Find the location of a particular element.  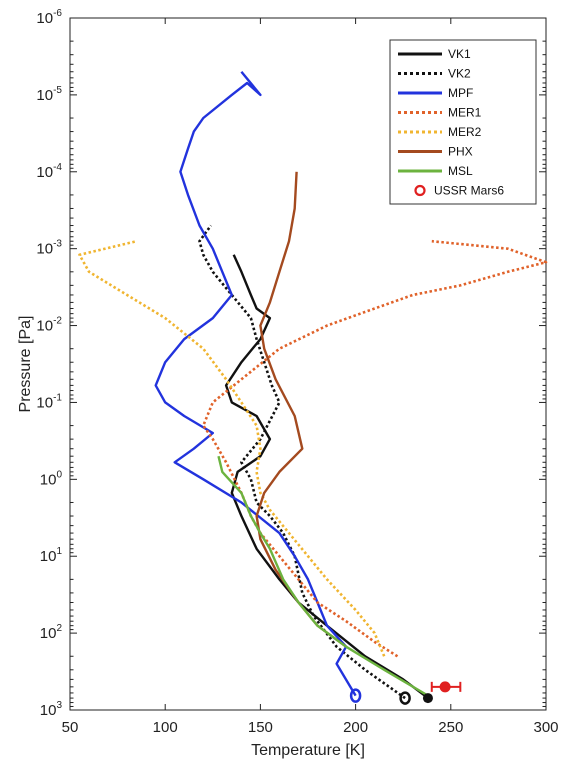

legend-label-vk2: VK2 is located at coordinates (459, 74).